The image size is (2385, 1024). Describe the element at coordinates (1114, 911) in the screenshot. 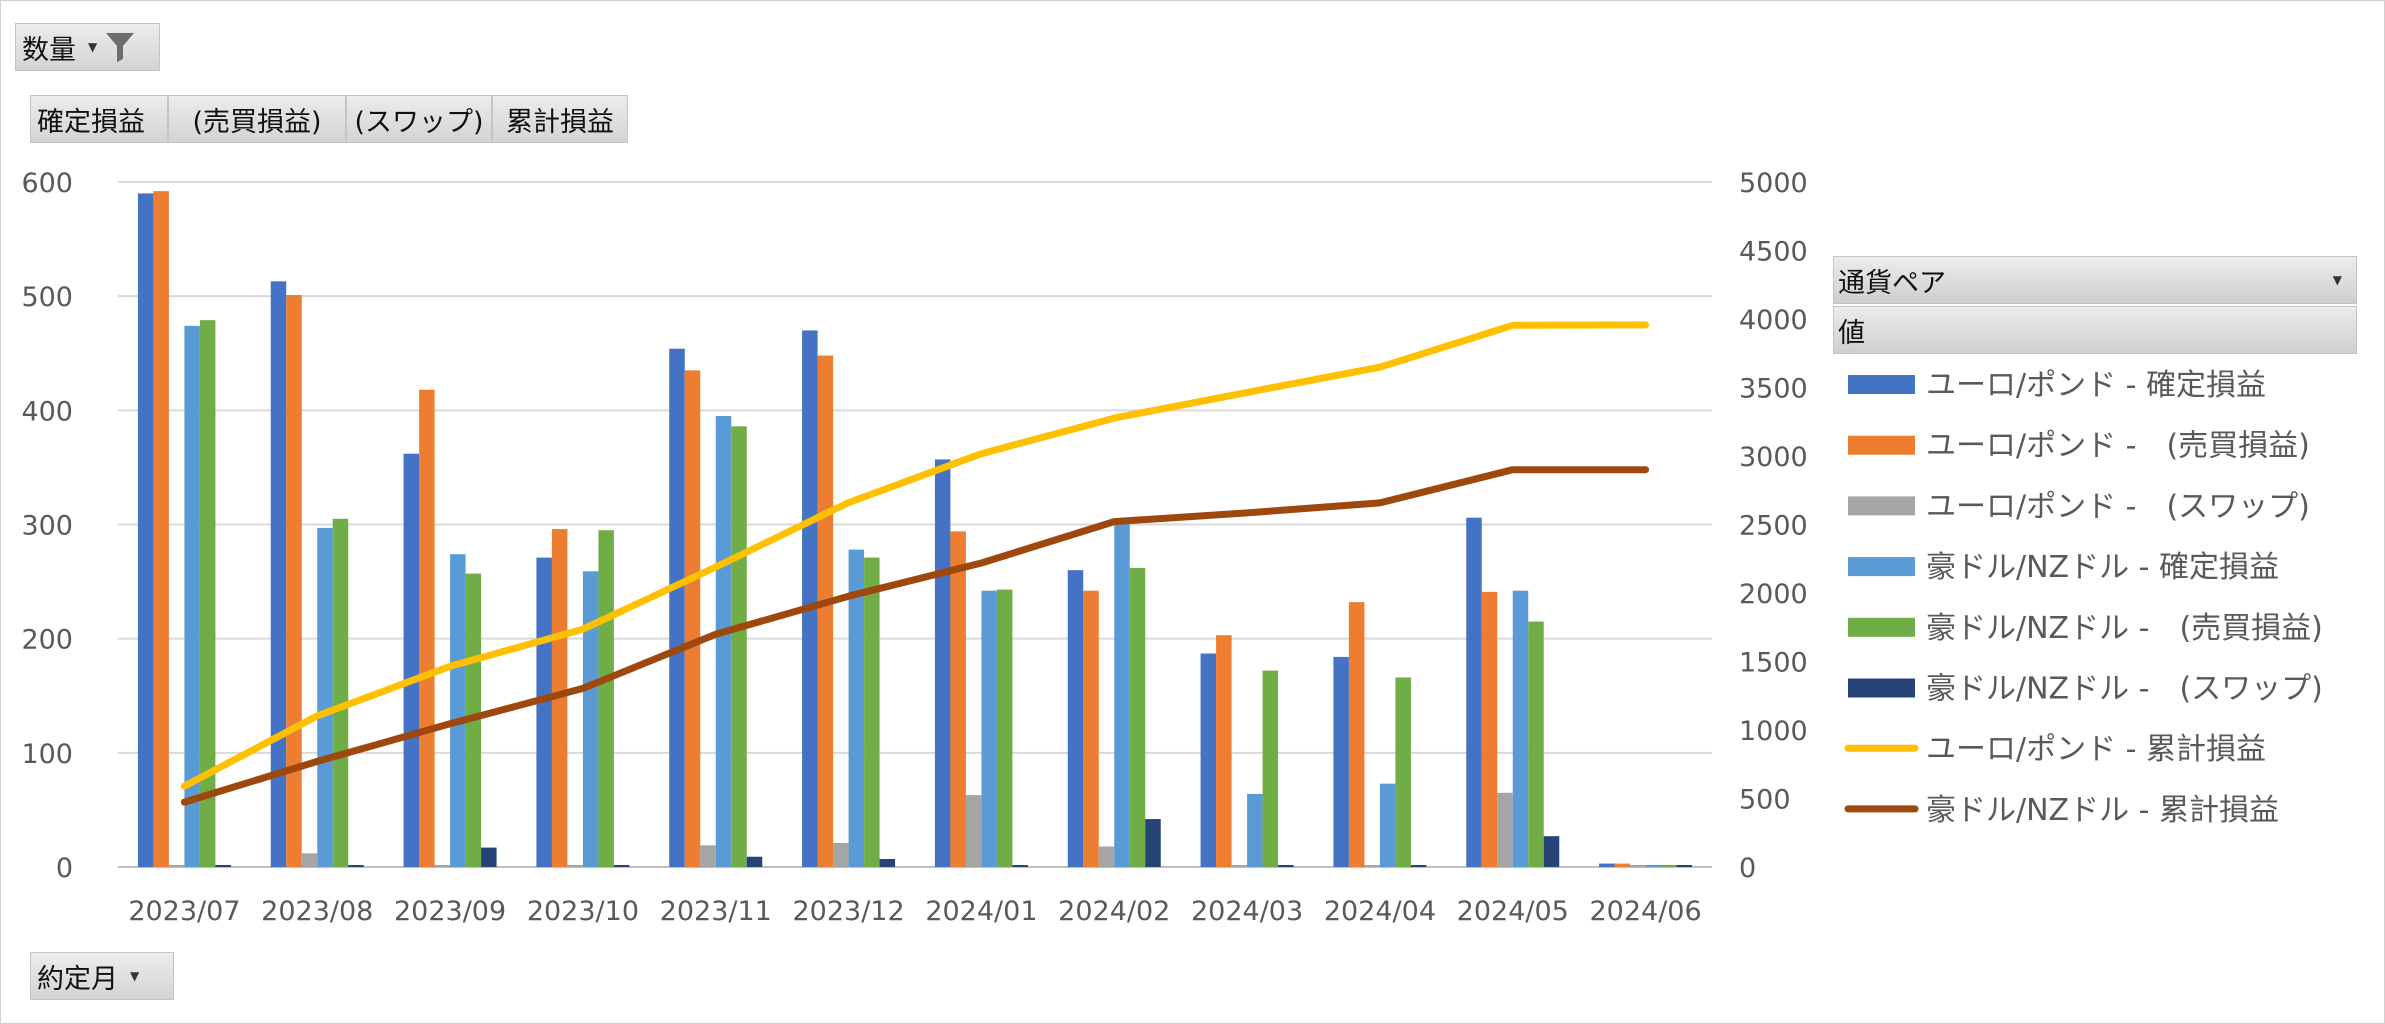

I see `x-tick-label: 2024/02` at that location.